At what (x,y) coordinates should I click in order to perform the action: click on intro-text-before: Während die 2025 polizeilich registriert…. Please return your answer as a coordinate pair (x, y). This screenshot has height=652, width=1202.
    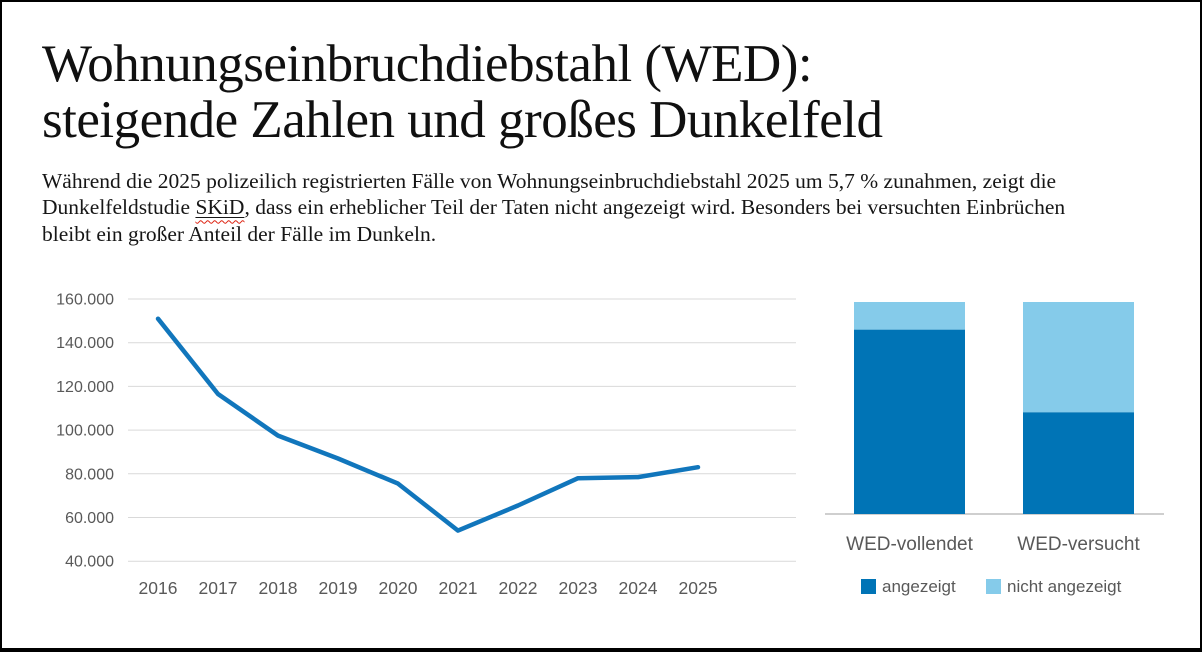
    Looking at the image, I should click on (549, 194).